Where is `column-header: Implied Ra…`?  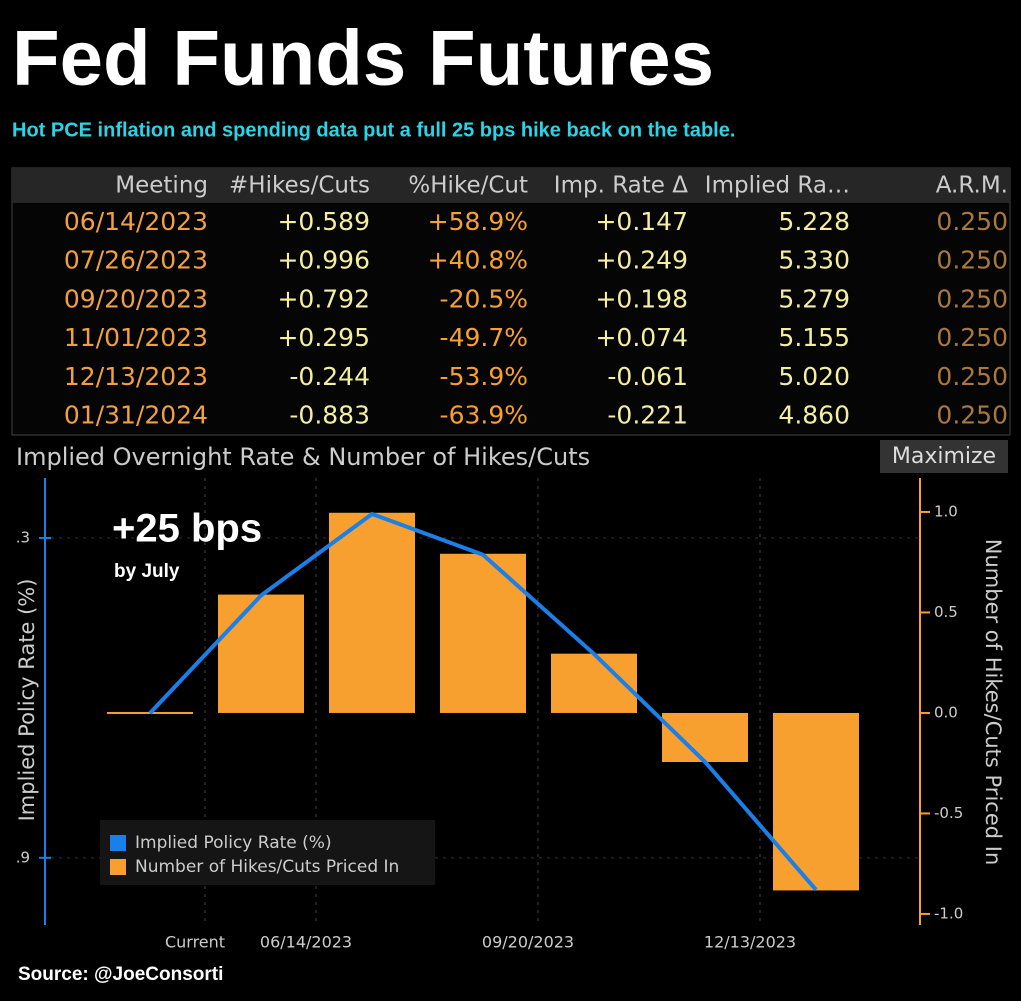 column-header: Implied Ra… is located at coordinates (777, 186).